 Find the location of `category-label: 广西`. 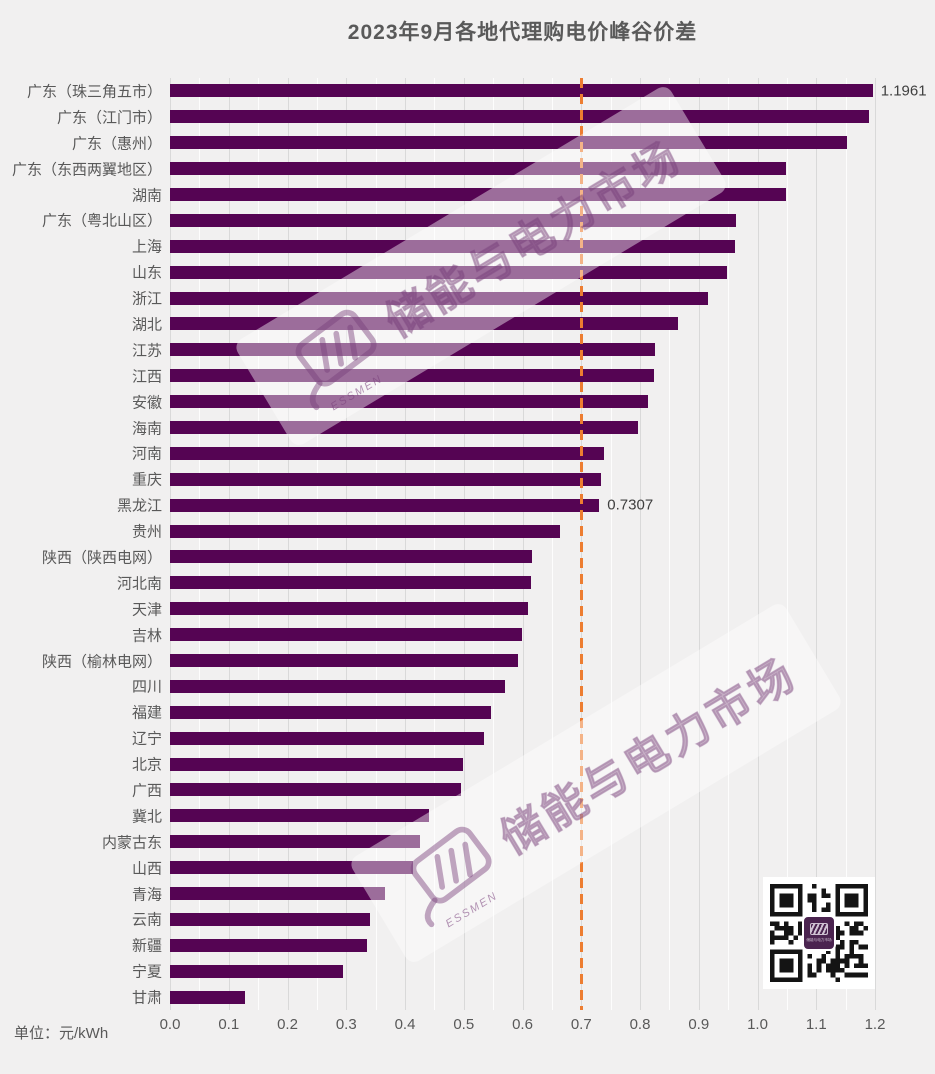

category-label: 广西 is located at coordinates (146, 791).